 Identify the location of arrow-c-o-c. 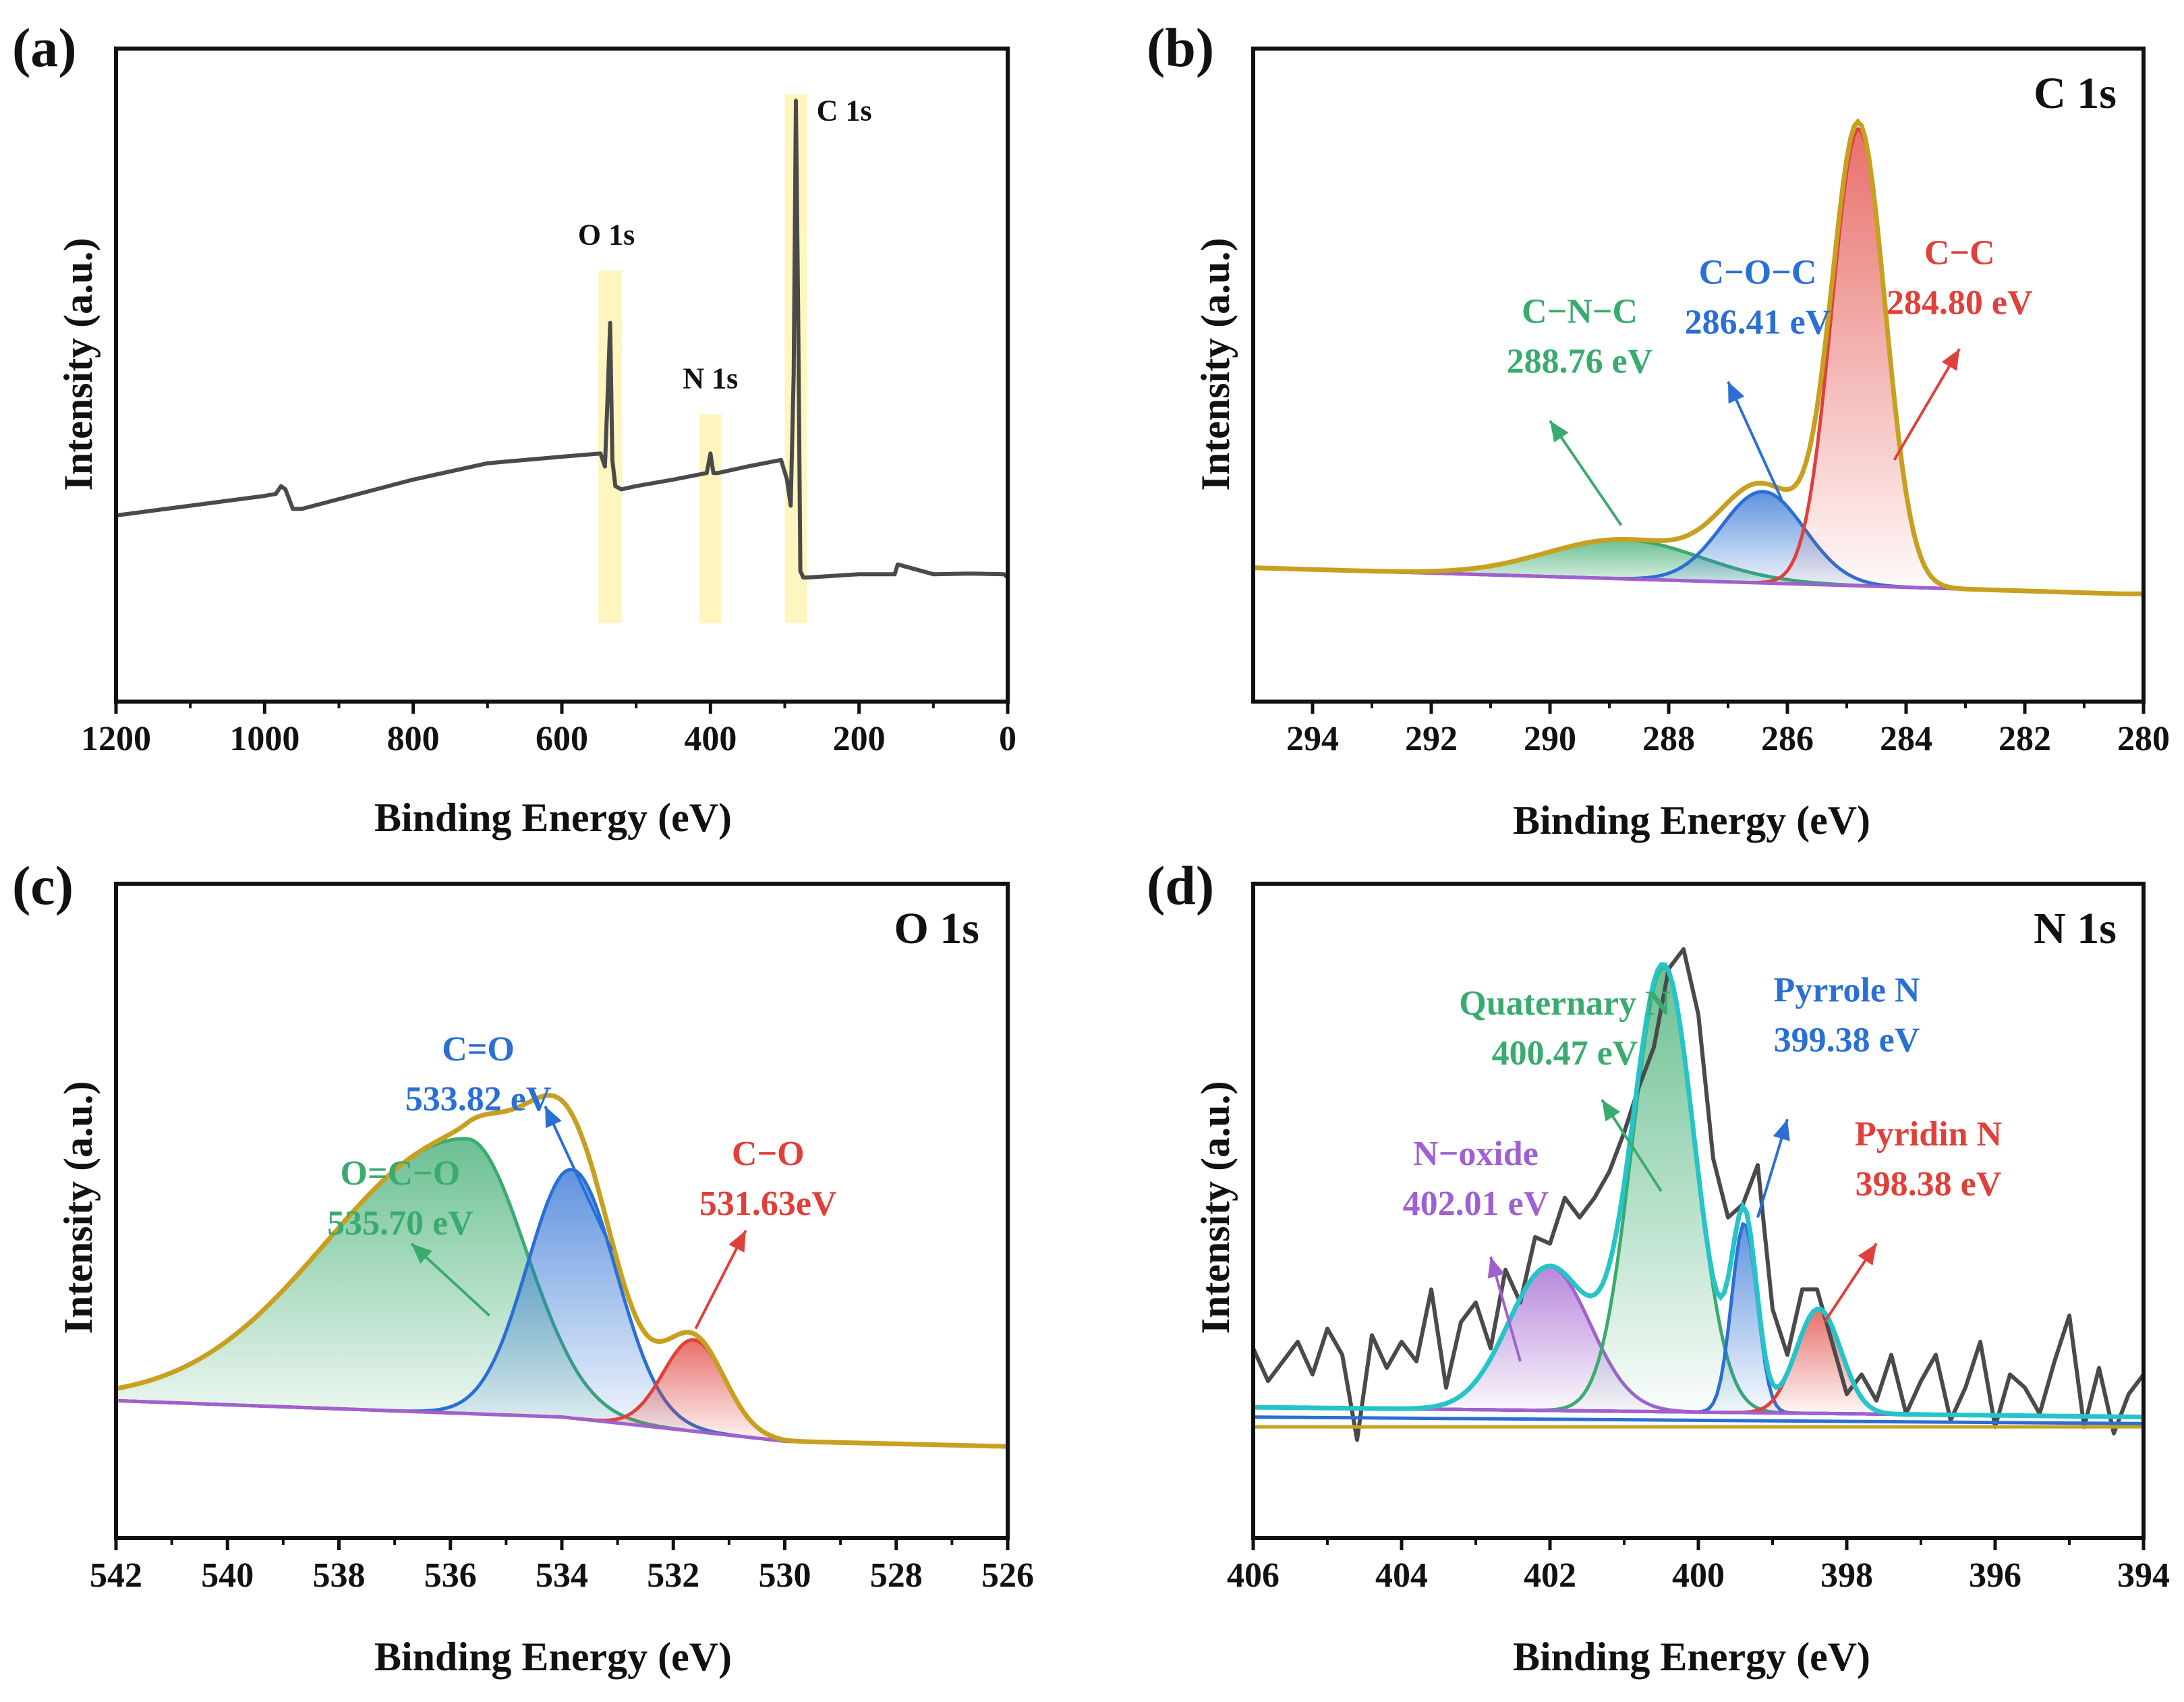
(1755, 440).